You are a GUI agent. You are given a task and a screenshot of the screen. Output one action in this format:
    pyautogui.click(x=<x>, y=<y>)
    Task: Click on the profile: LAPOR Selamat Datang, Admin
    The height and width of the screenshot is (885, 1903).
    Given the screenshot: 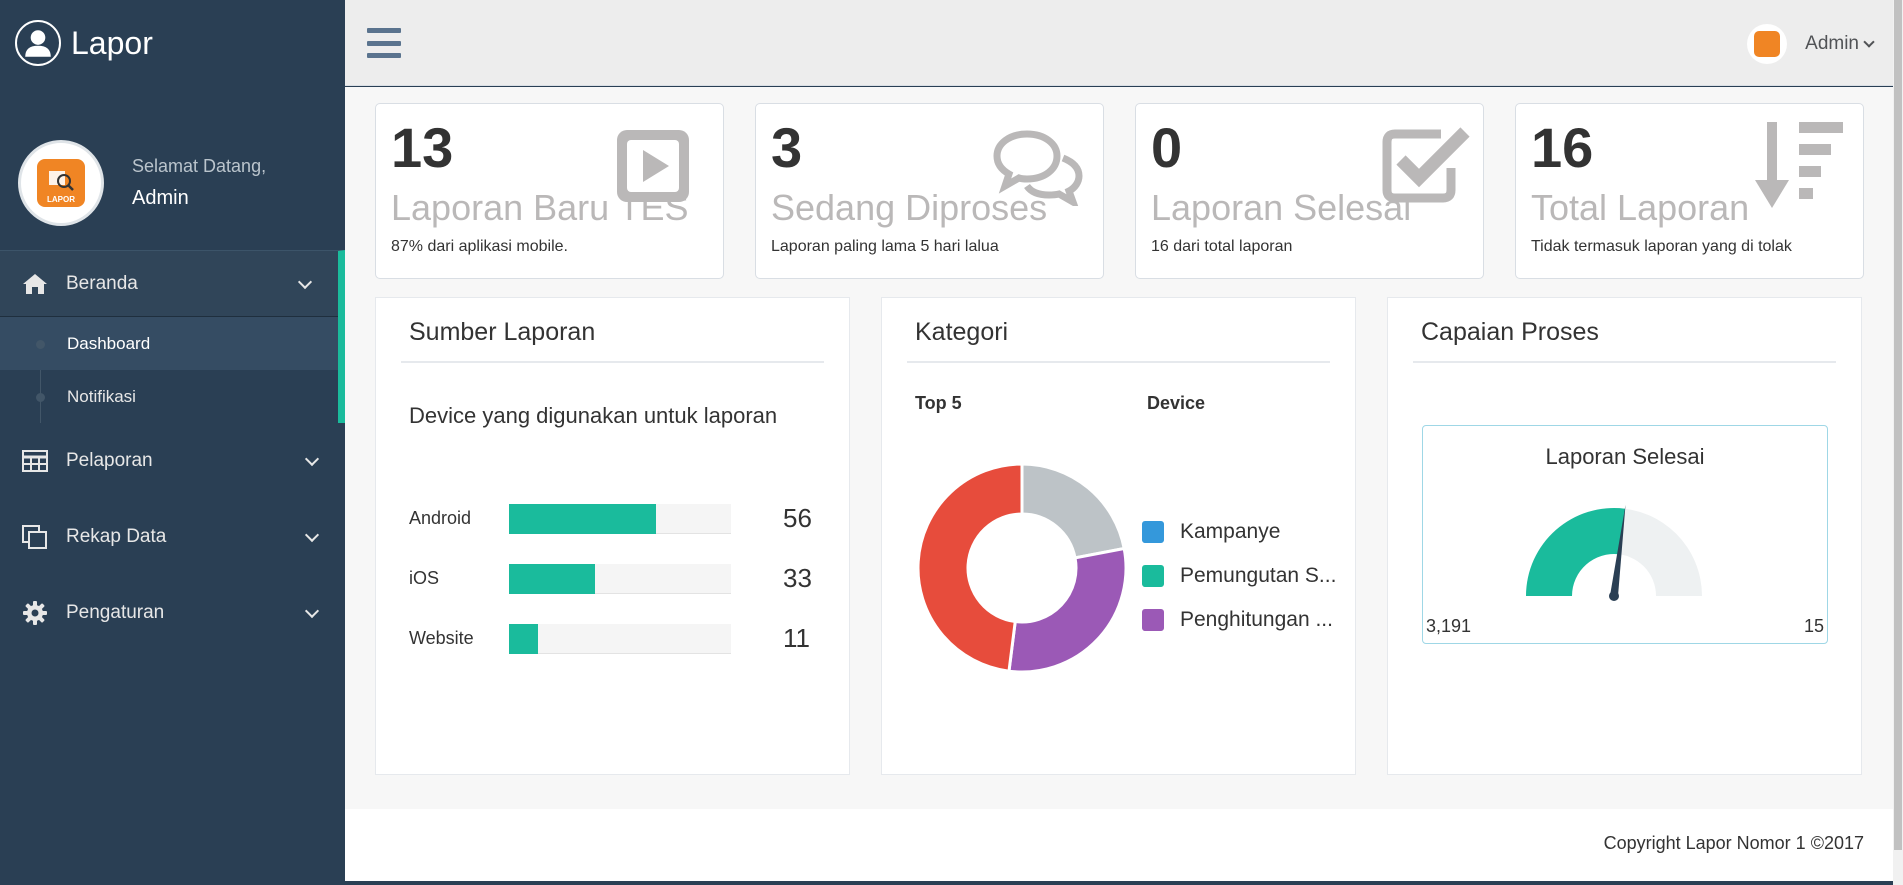 What is the action you would take?
    pyautogui.click(x=172, y=168)
    